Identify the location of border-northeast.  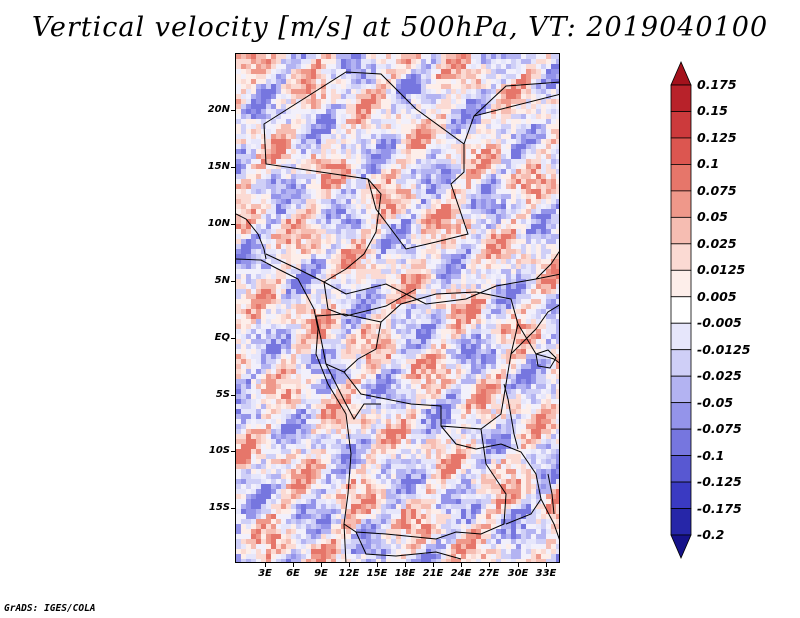
(516, 99).